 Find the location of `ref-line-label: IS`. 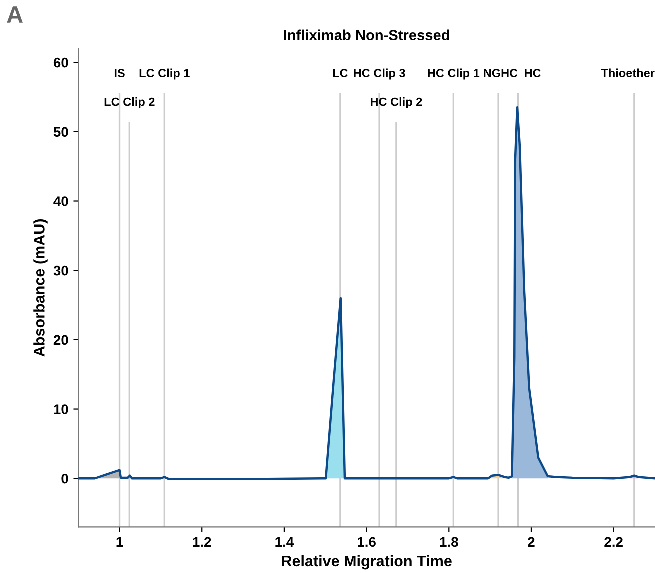

ref-line-label: IS is located at coordinates (119, 73).